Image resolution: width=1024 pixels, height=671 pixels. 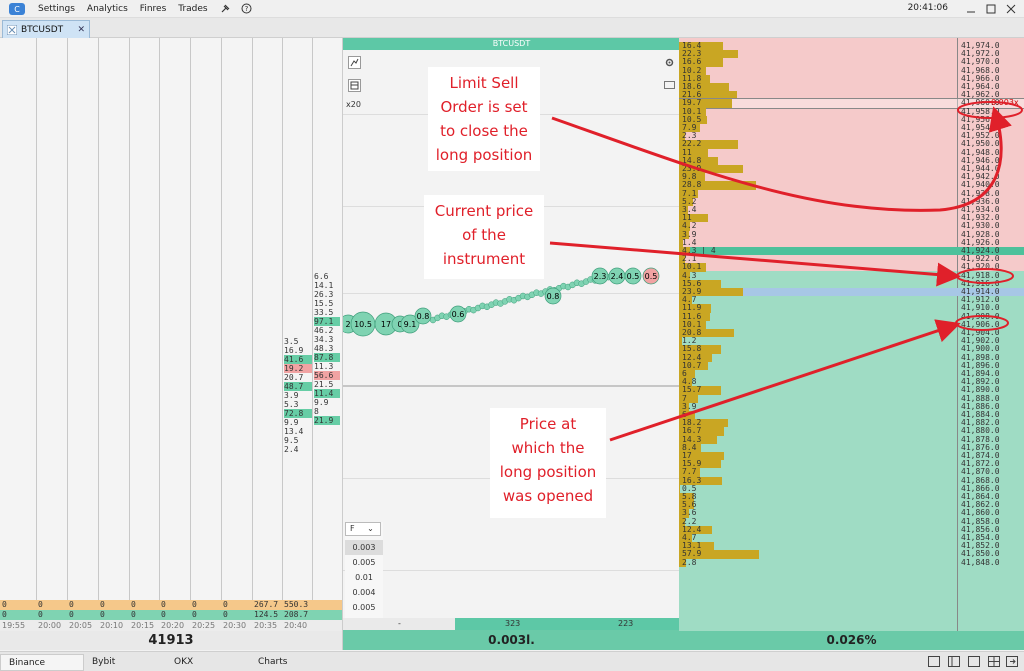 I want to click on calculator-icon, so click(x=354, y=85).